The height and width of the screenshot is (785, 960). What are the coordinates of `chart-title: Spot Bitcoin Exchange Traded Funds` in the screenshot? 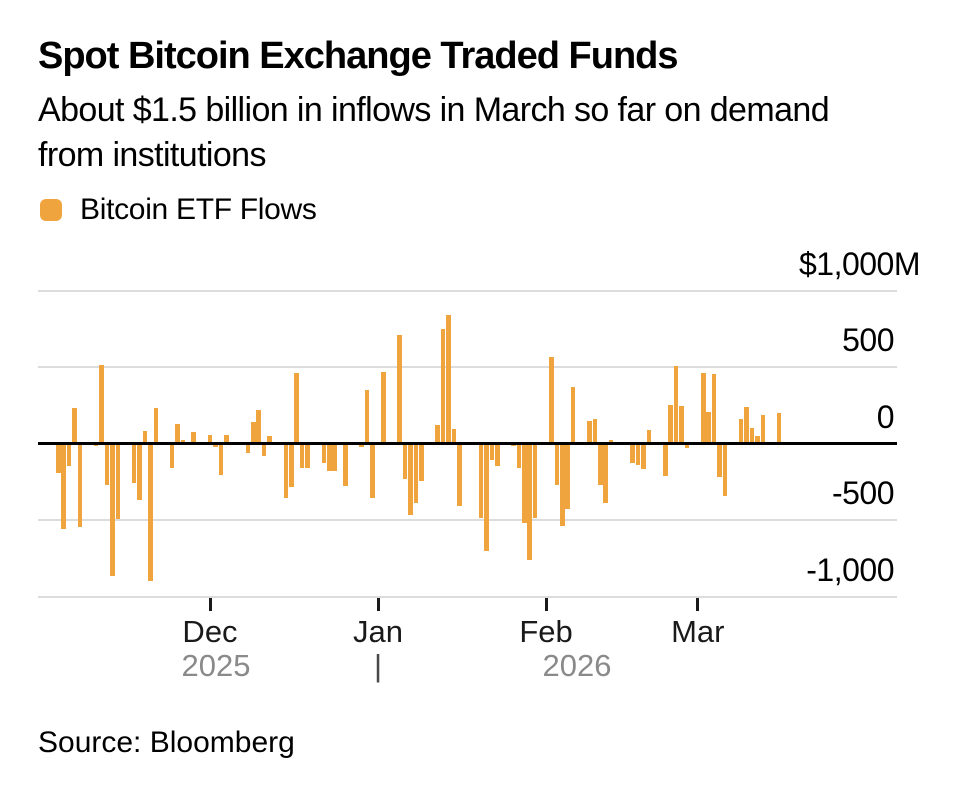 It's located at (358, 56).